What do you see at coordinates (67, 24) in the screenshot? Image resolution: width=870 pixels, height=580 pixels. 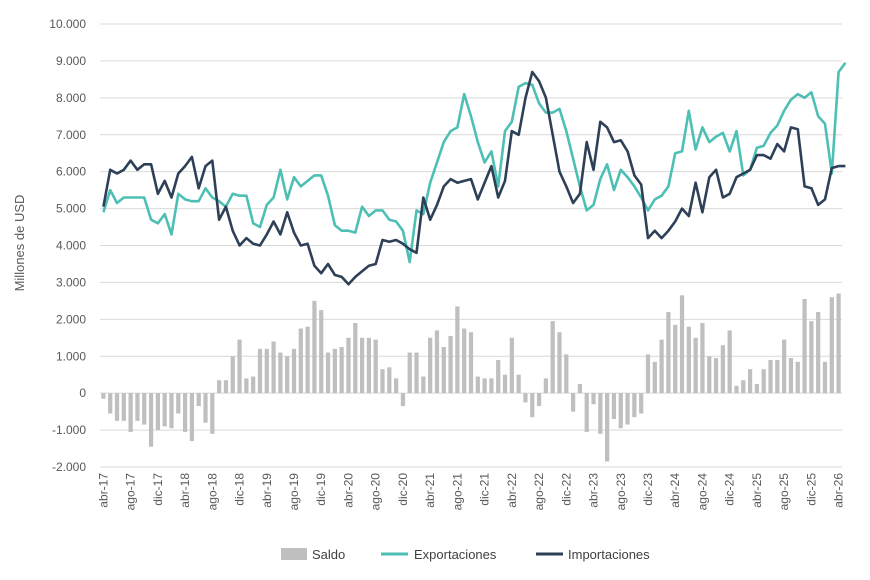 I see `y-tick-label: 10.000` at bounding box center [67, 24].